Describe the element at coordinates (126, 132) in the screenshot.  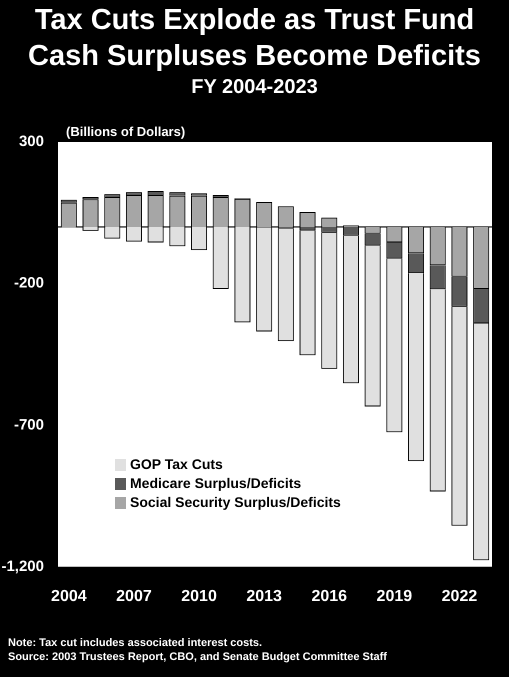
I see `y-axis-title: (Billions of Dollars)` at that location.